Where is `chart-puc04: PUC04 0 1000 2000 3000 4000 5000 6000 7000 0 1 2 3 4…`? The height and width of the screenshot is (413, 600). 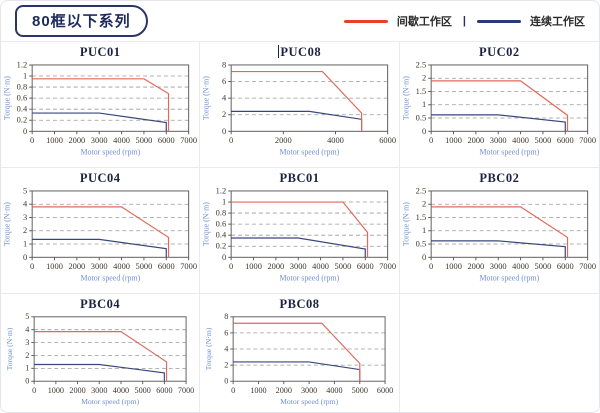 chart-puc04: PUC04 0 1000 2000 3000 4000 5000 6000 7000 0 1 2 3 4… is located at coordinates (101, 231).